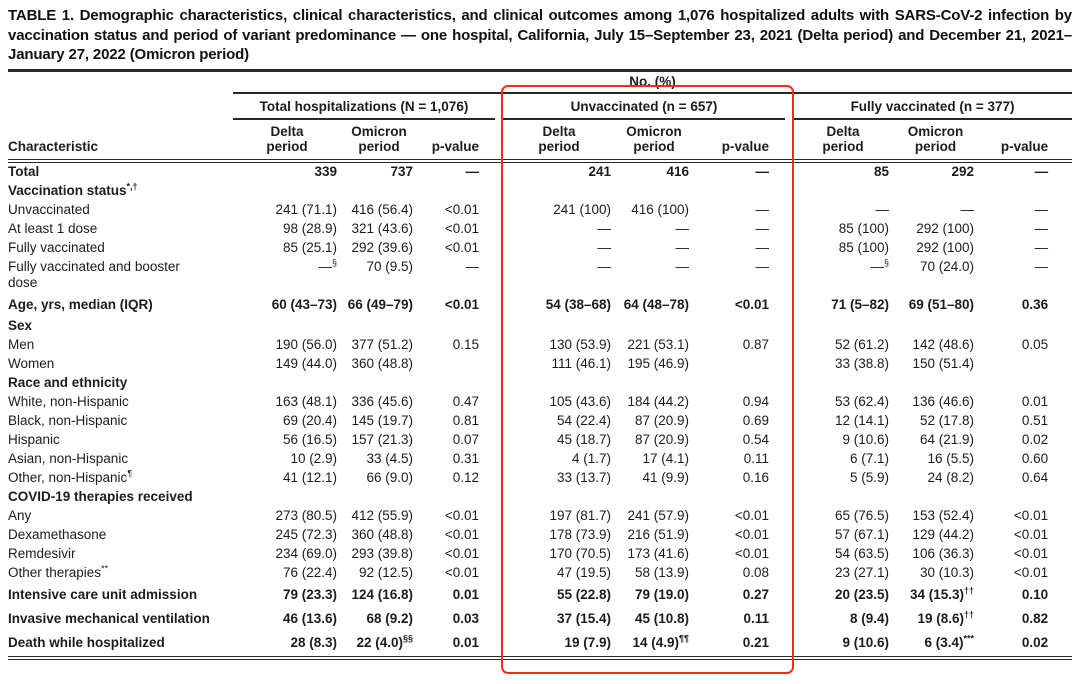 This screenshot has height=684, width=1080. What do you see at coordinates (933, 106) in the screenshot?
I see `group-header: Fully vaccinated (n = 377)` at bounding box center [933, 106].